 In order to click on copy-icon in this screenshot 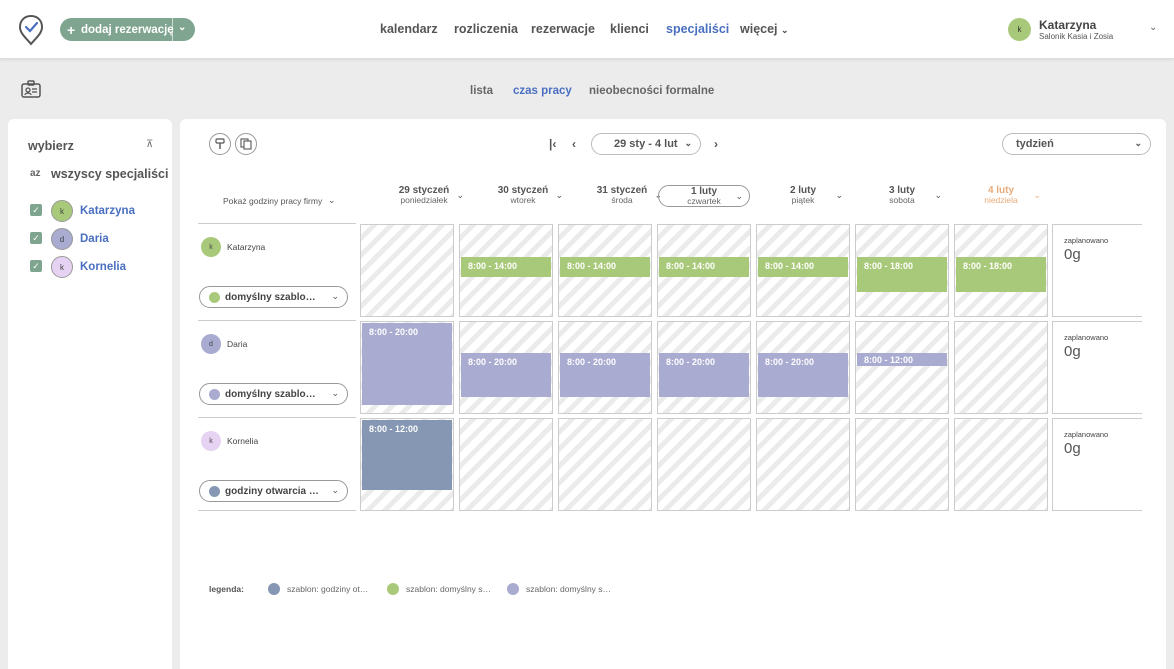, I will do `click(246, 144)`.